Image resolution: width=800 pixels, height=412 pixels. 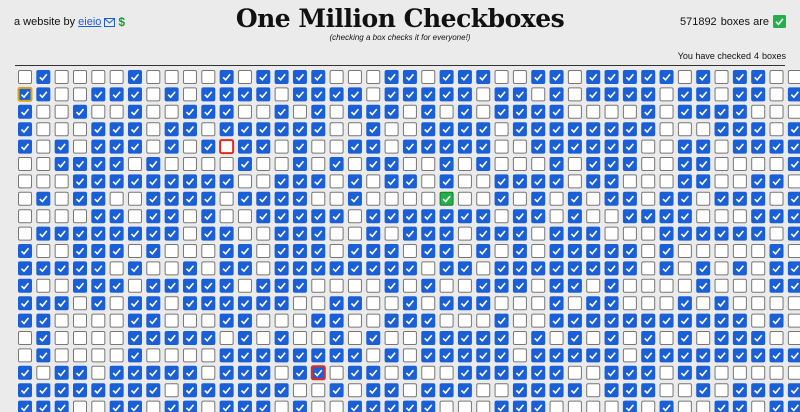 I want to click on mail-icon, so click(x=110, y=22).